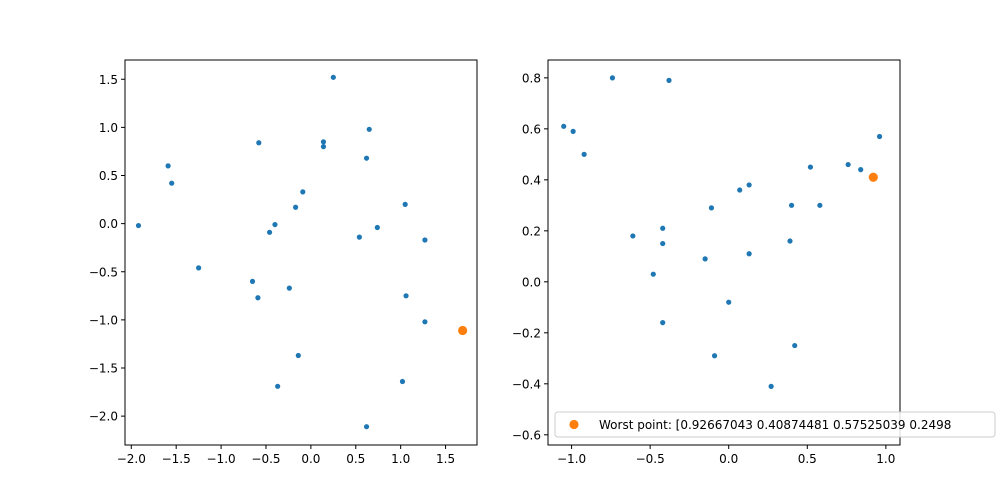  I want to click on x-tick-label-left-7: 1.5, so click(445, 459).